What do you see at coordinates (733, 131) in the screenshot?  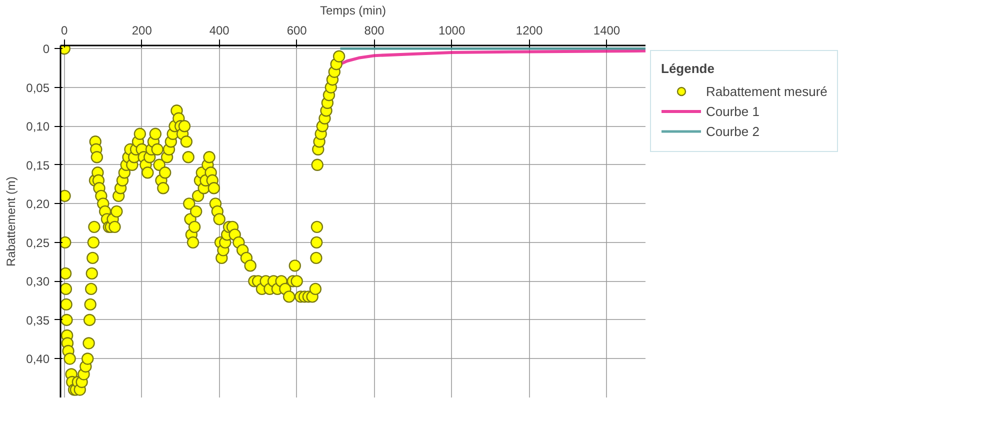 I see `legend-label: Courbe 2` at bounding box center [733, 131].